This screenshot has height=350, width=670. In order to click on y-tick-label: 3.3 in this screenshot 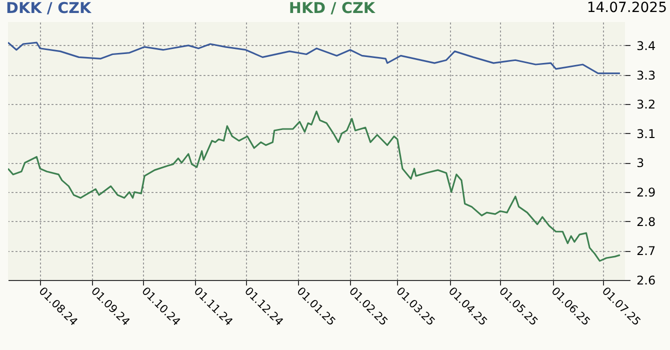, I will do `click(646, 75)`.